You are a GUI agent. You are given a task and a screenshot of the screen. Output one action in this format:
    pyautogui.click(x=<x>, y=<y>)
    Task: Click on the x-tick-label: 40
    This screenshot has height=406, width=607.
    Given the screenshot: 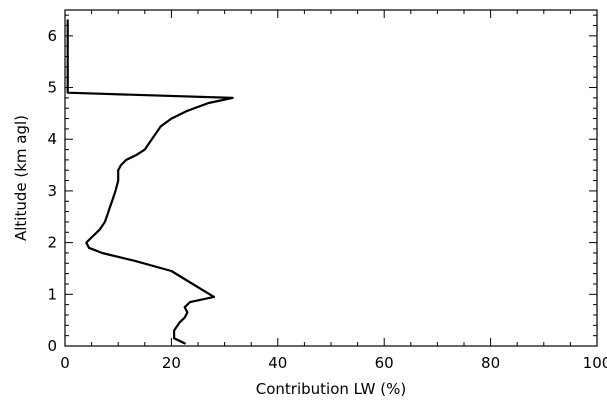 What is the action you would take?
    pyautogui.click(x=277, y=363)
    